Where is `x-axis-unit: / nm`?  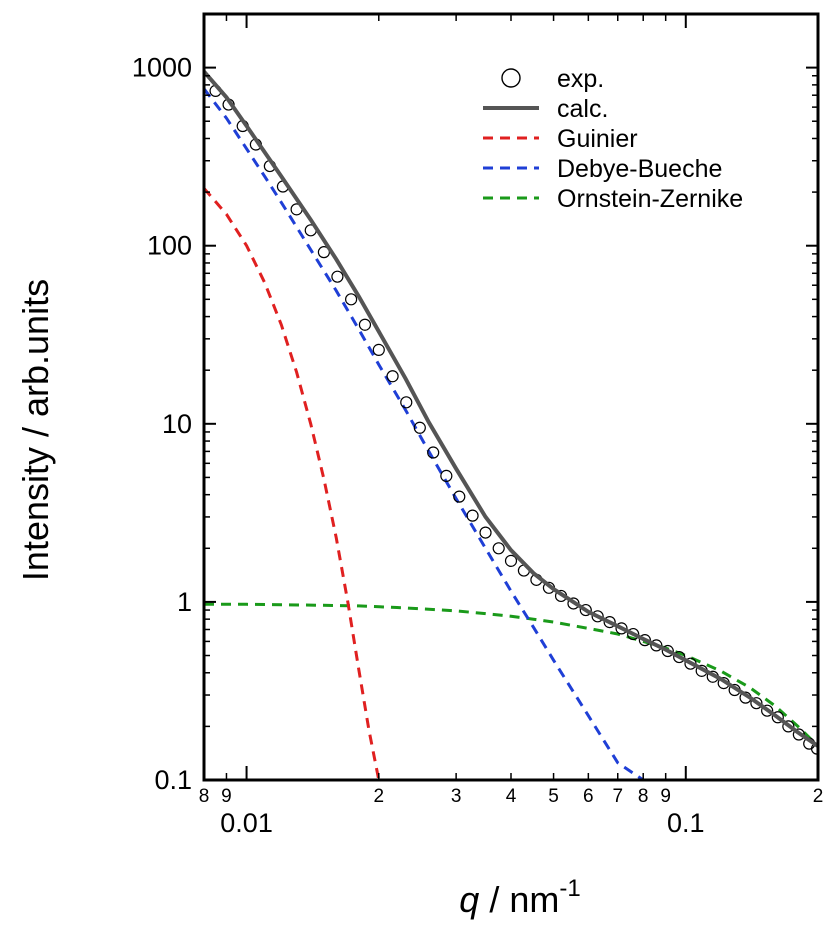 x-axis-unit: / nm is located at coordinates (519, 899).